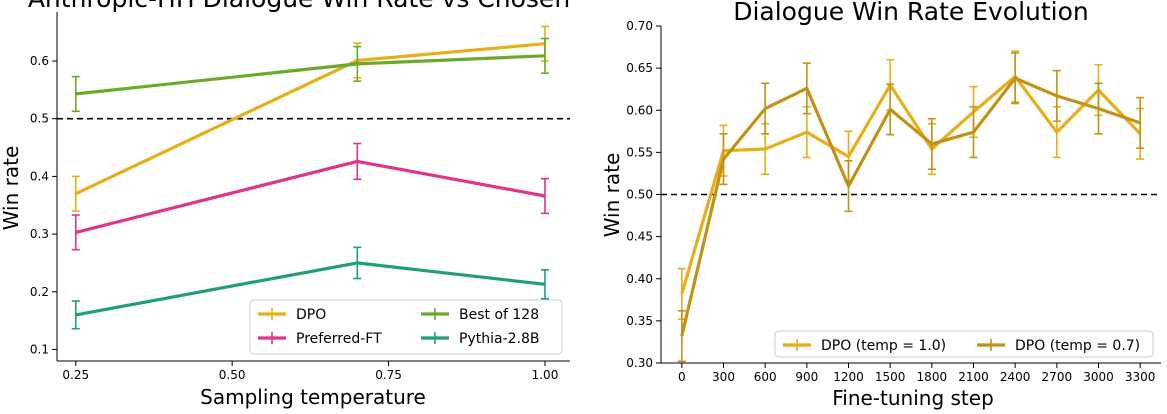 This screenshot has height=414, width=1167. I want to click on x-tick-label: 0, so click(682, 377).